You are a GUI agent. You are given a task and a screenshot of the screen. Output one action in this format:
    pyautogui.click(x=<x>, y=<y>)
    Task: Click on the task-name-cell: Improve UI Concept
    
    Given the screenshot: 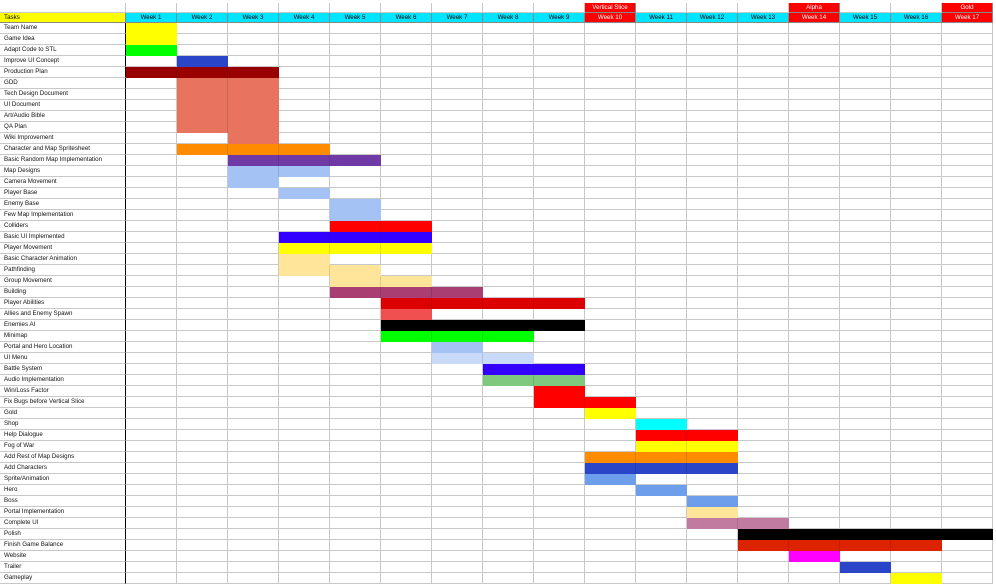 What is the action you would take?
    pyautogui.click(x=63, y=61)
    